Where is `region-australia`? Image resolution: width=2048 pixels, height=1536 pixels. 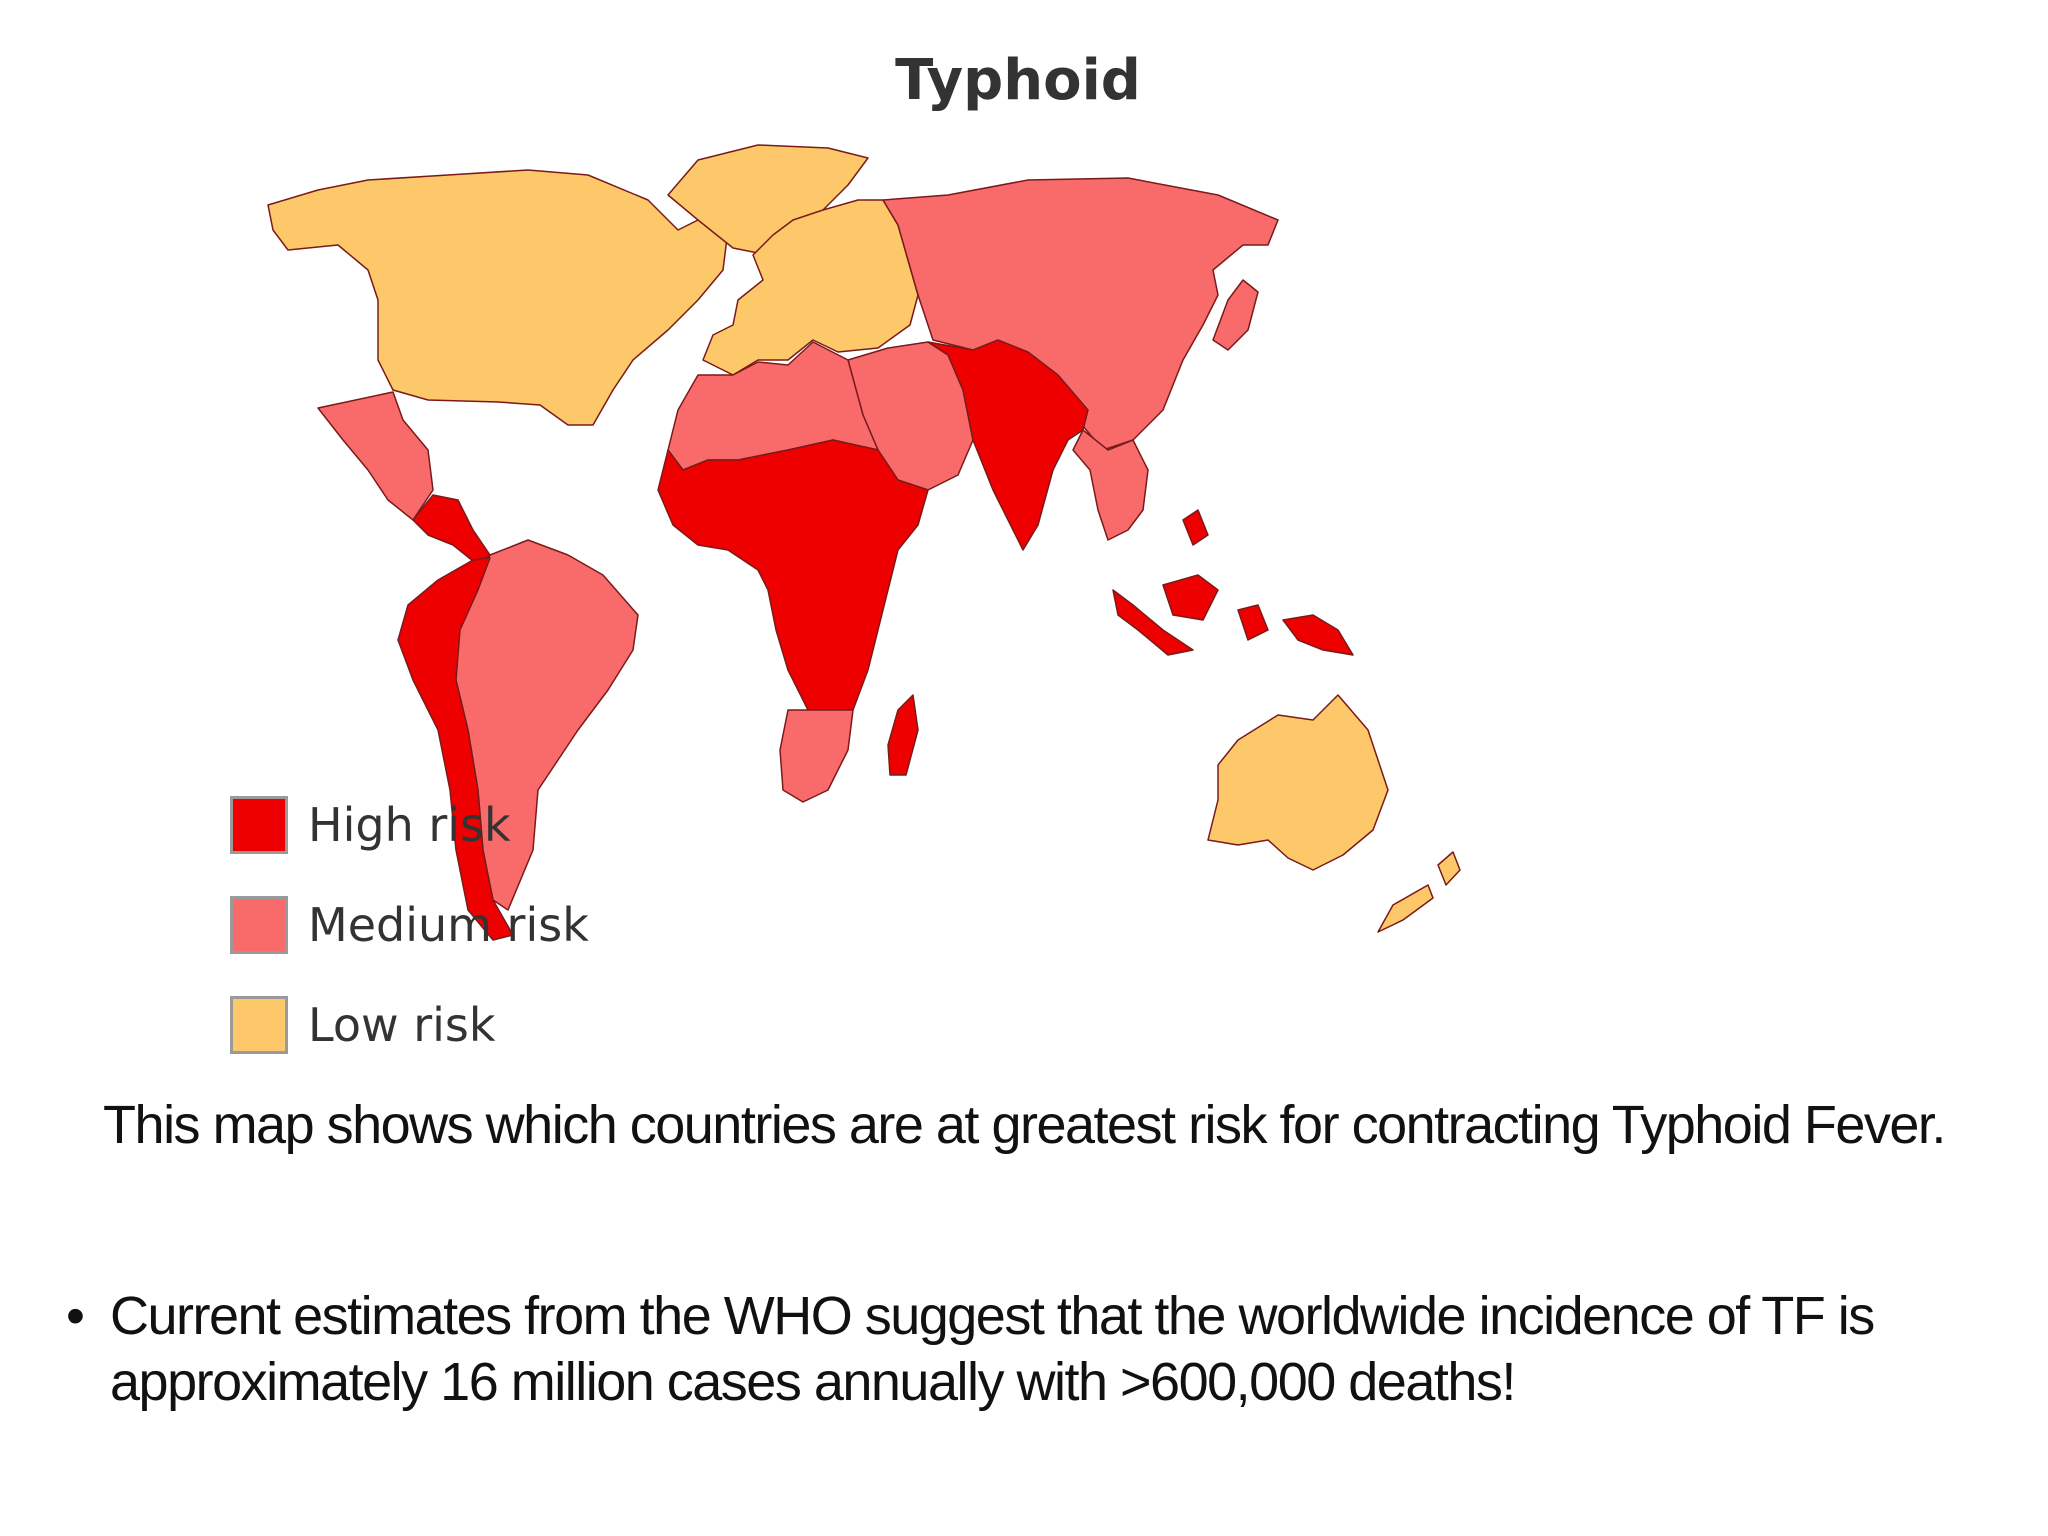
region-australia is located at coordinates (1298, 782).